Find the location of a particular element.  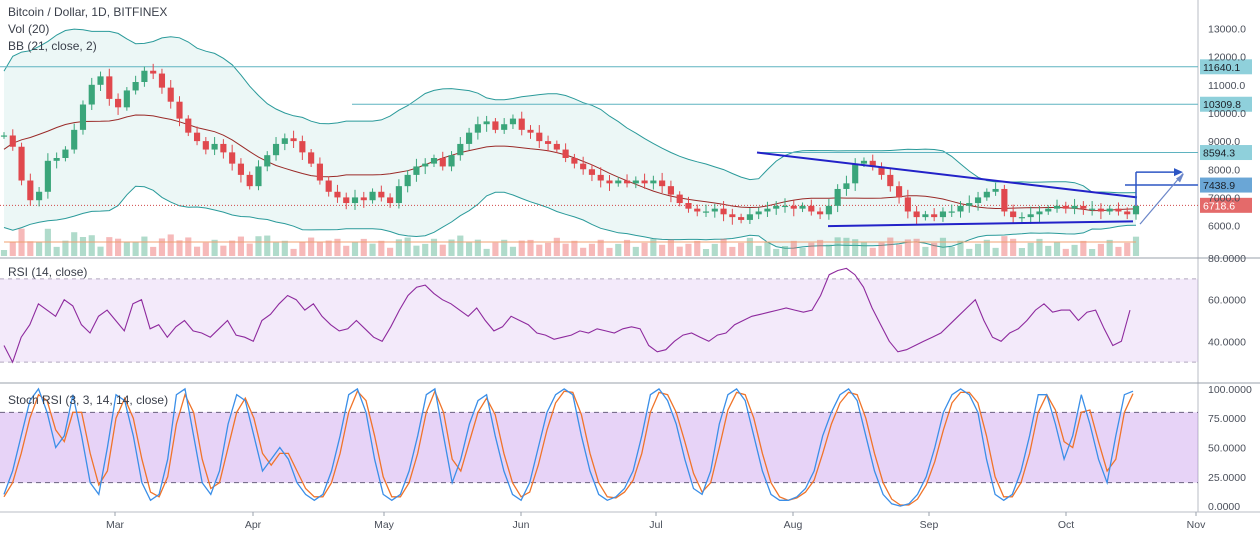

bollinger-indicator-label: BB (21, close, 2) is located at coordinates (52, 46).